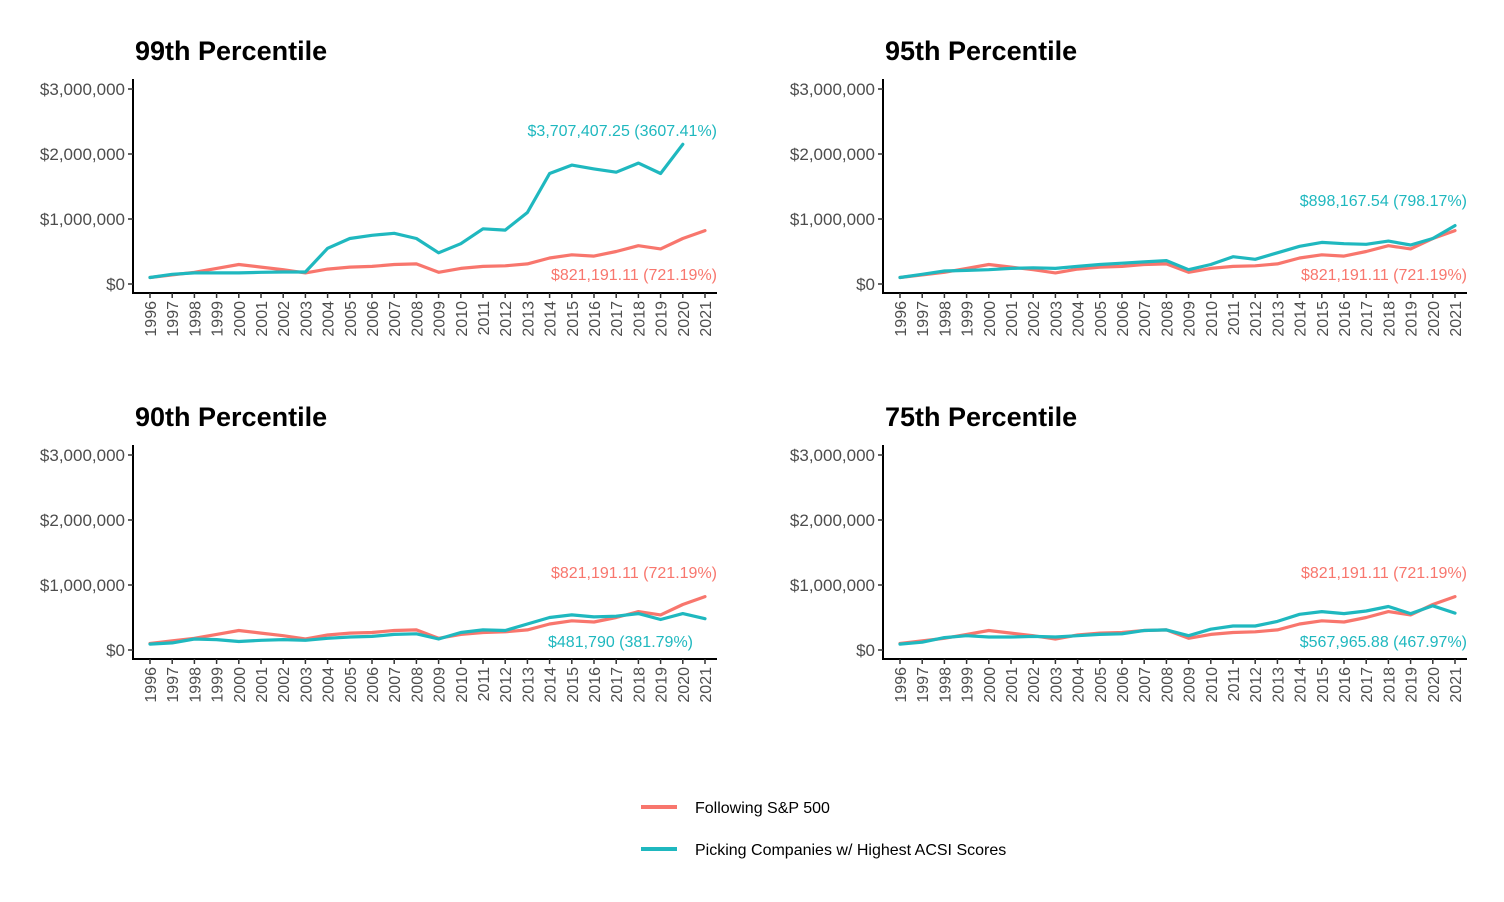  I want to click on legend-label-sp500: Following S&P 500, so click(762, 808).